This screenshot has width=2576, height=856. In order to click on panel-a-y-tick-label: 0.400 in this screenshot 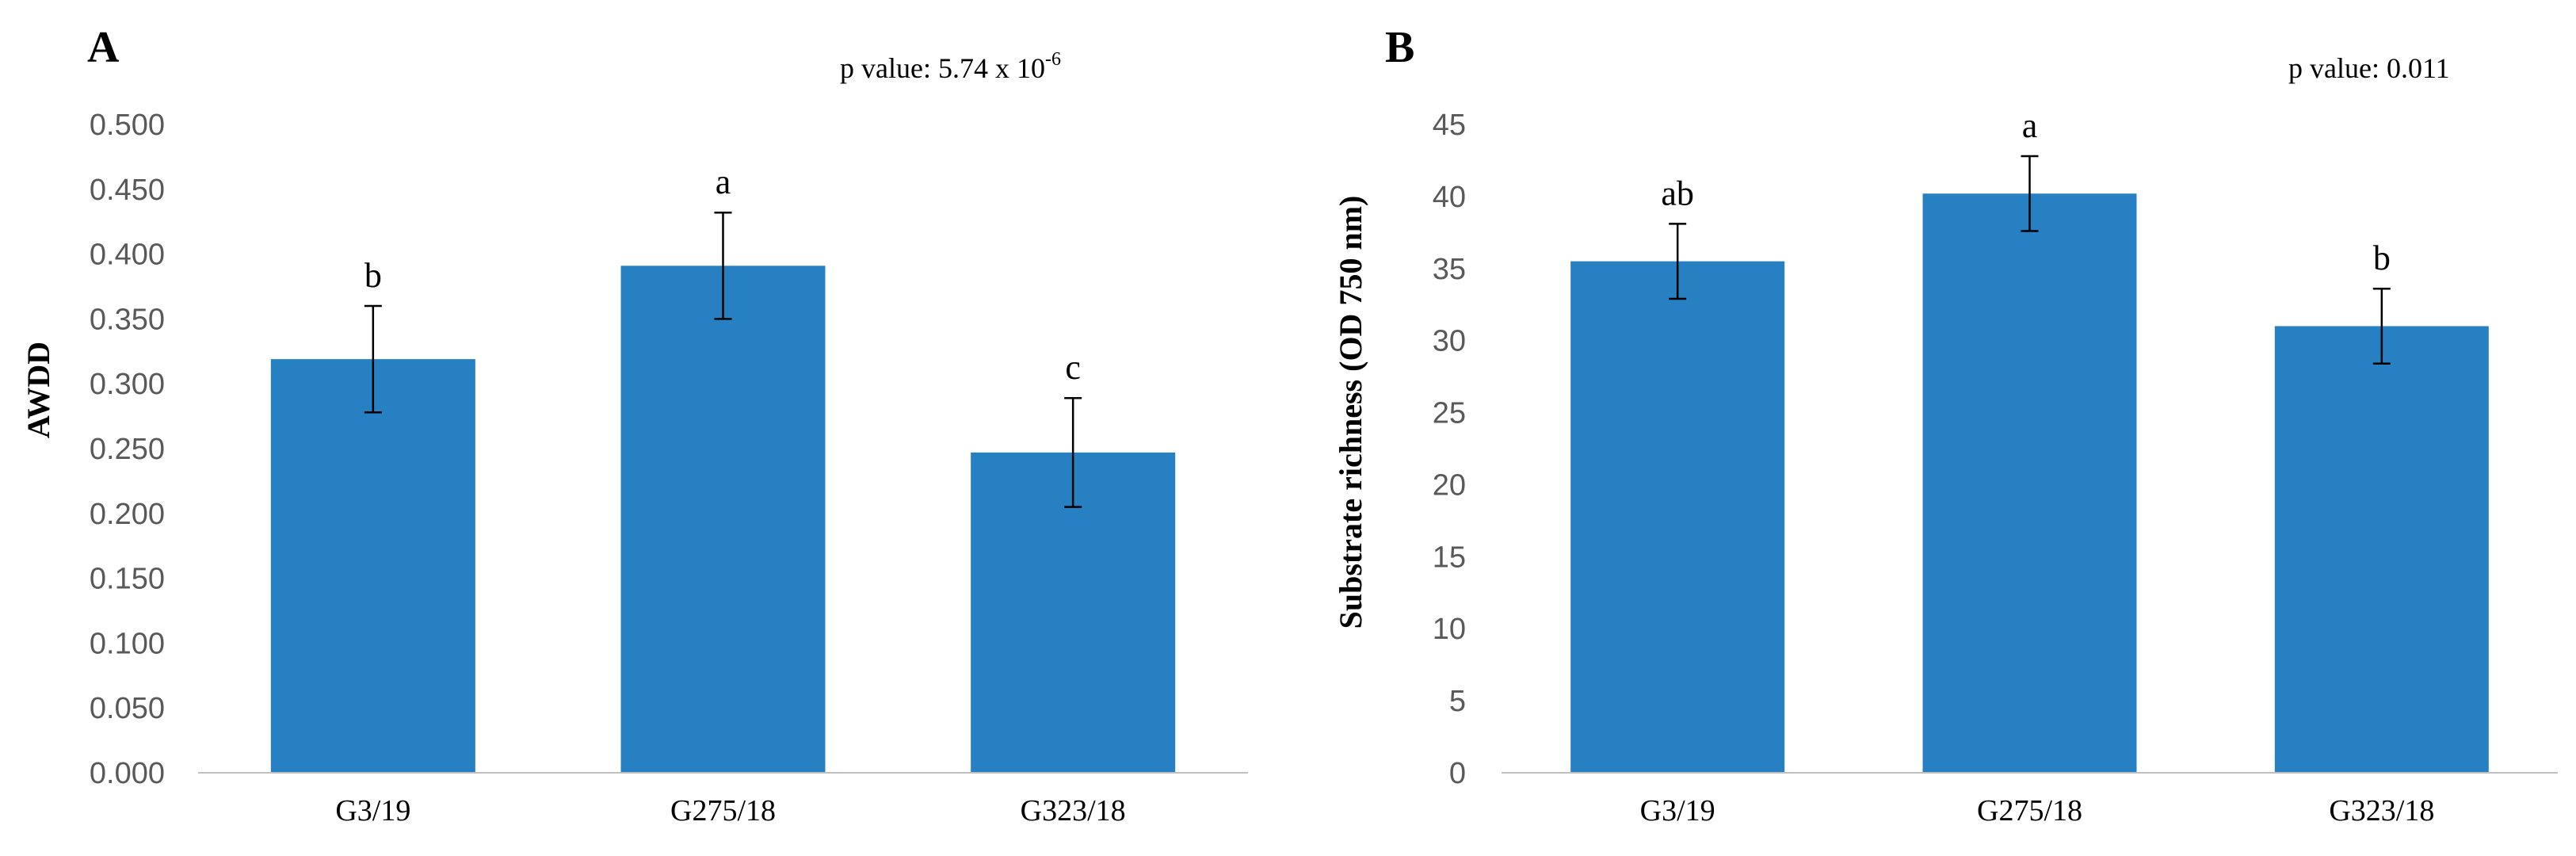, I will do `click(127, 255)`.